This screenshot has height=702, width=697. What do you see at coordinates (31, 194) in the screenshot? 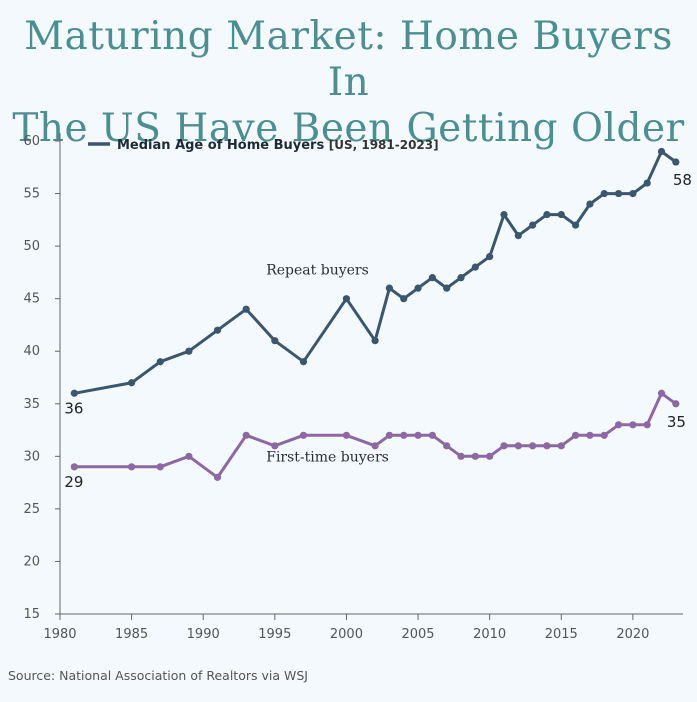
I see `y-tick-label: 55` at bounding box center [31, 194].